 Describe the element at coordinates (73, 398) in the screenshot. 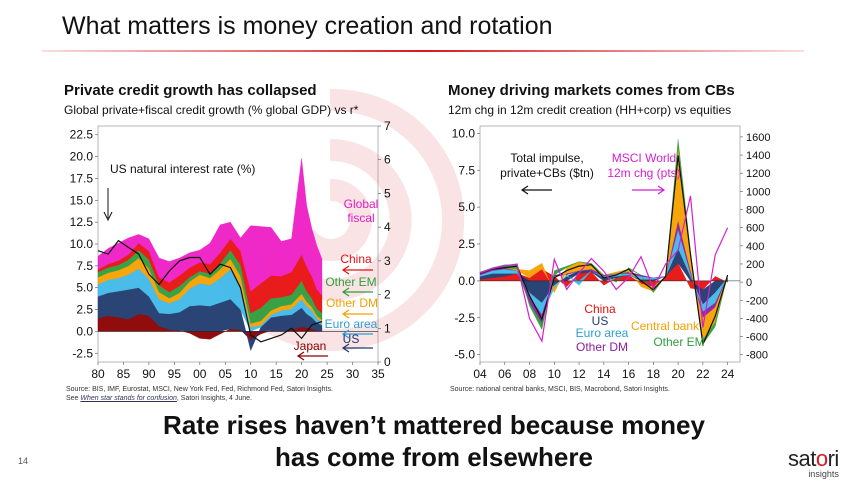

I see `left-source-pre: See` at that location.